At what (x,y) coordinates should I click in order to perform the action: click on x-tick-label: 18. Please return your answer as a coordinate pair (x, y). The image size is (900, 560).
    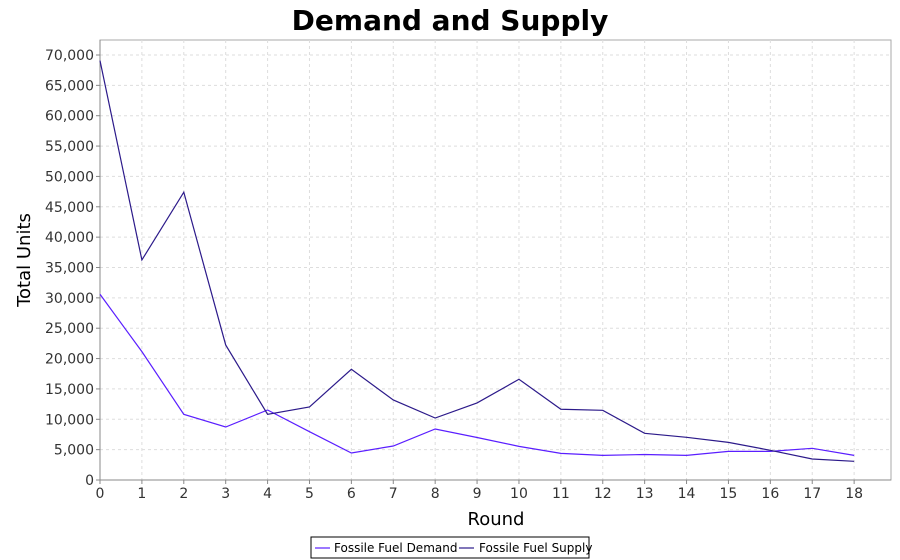
    Looking at the image, I should click on (854, 494).